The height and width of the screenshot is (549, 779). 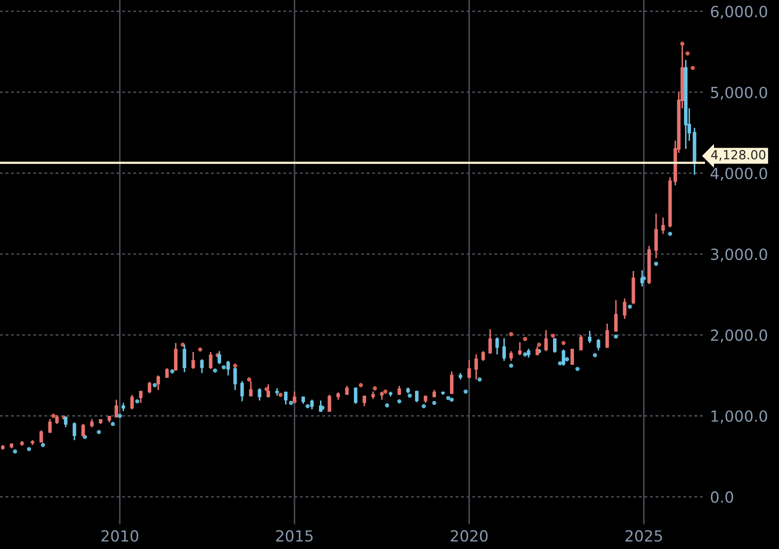 What do you see at coordinates (294, 536) in the screenshot?
I see `x-tick-label: 2015` at bounding box center [294, 536].